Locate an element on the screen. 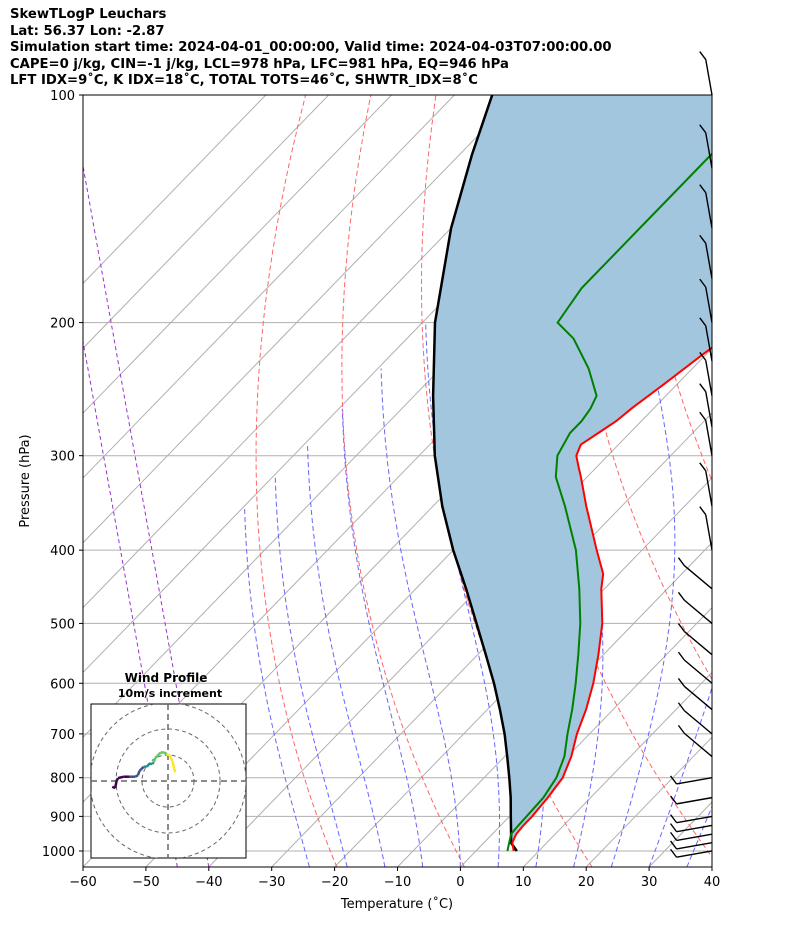  y-tick-label: 600 is located at coordinates (62, 684).